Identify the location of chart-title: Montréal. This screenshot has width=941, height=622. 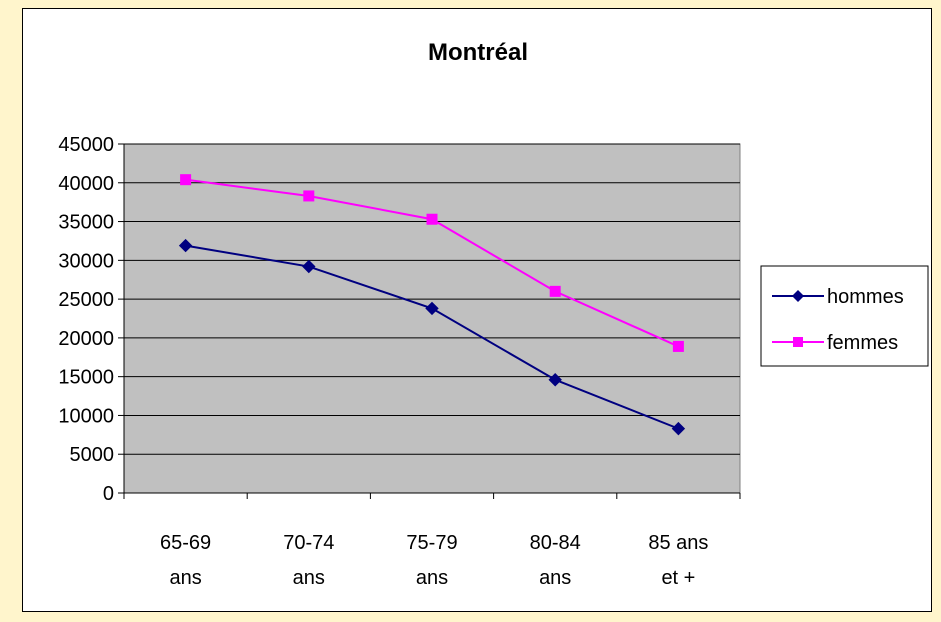
(478, 52).